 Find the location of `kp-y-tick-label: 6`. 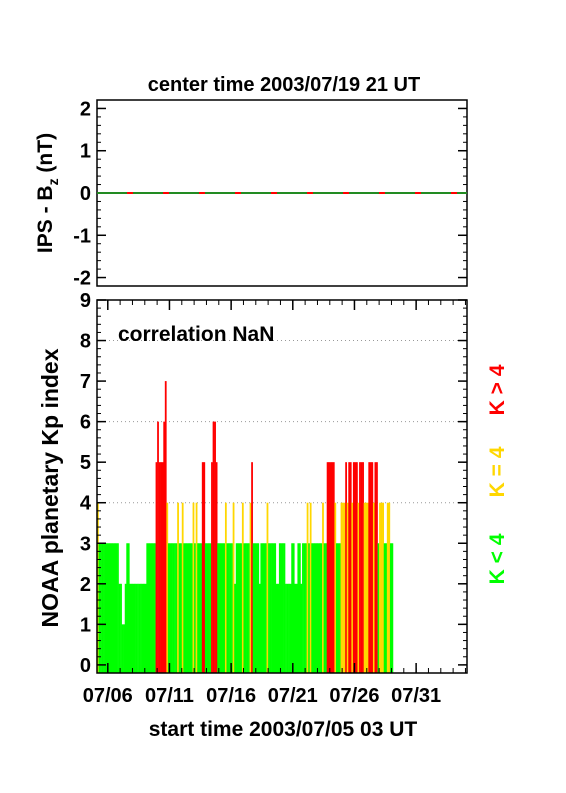

kp-y-tick-label: 6 is located at coordinates (85, 423).